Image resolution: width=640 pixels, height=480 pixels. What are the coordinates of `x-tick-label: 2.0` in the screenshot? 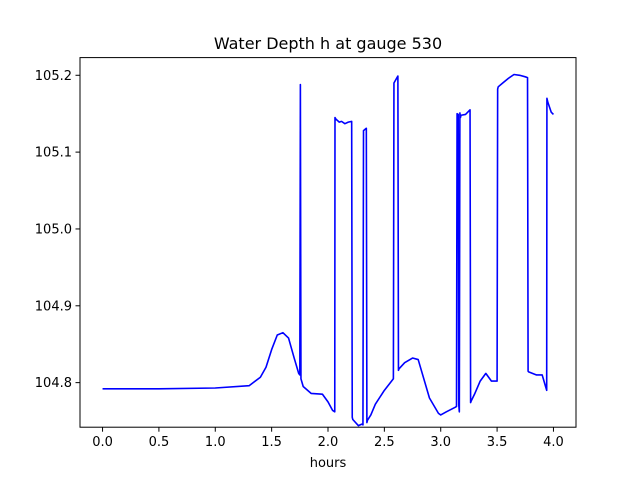 It's located at (328, 442).